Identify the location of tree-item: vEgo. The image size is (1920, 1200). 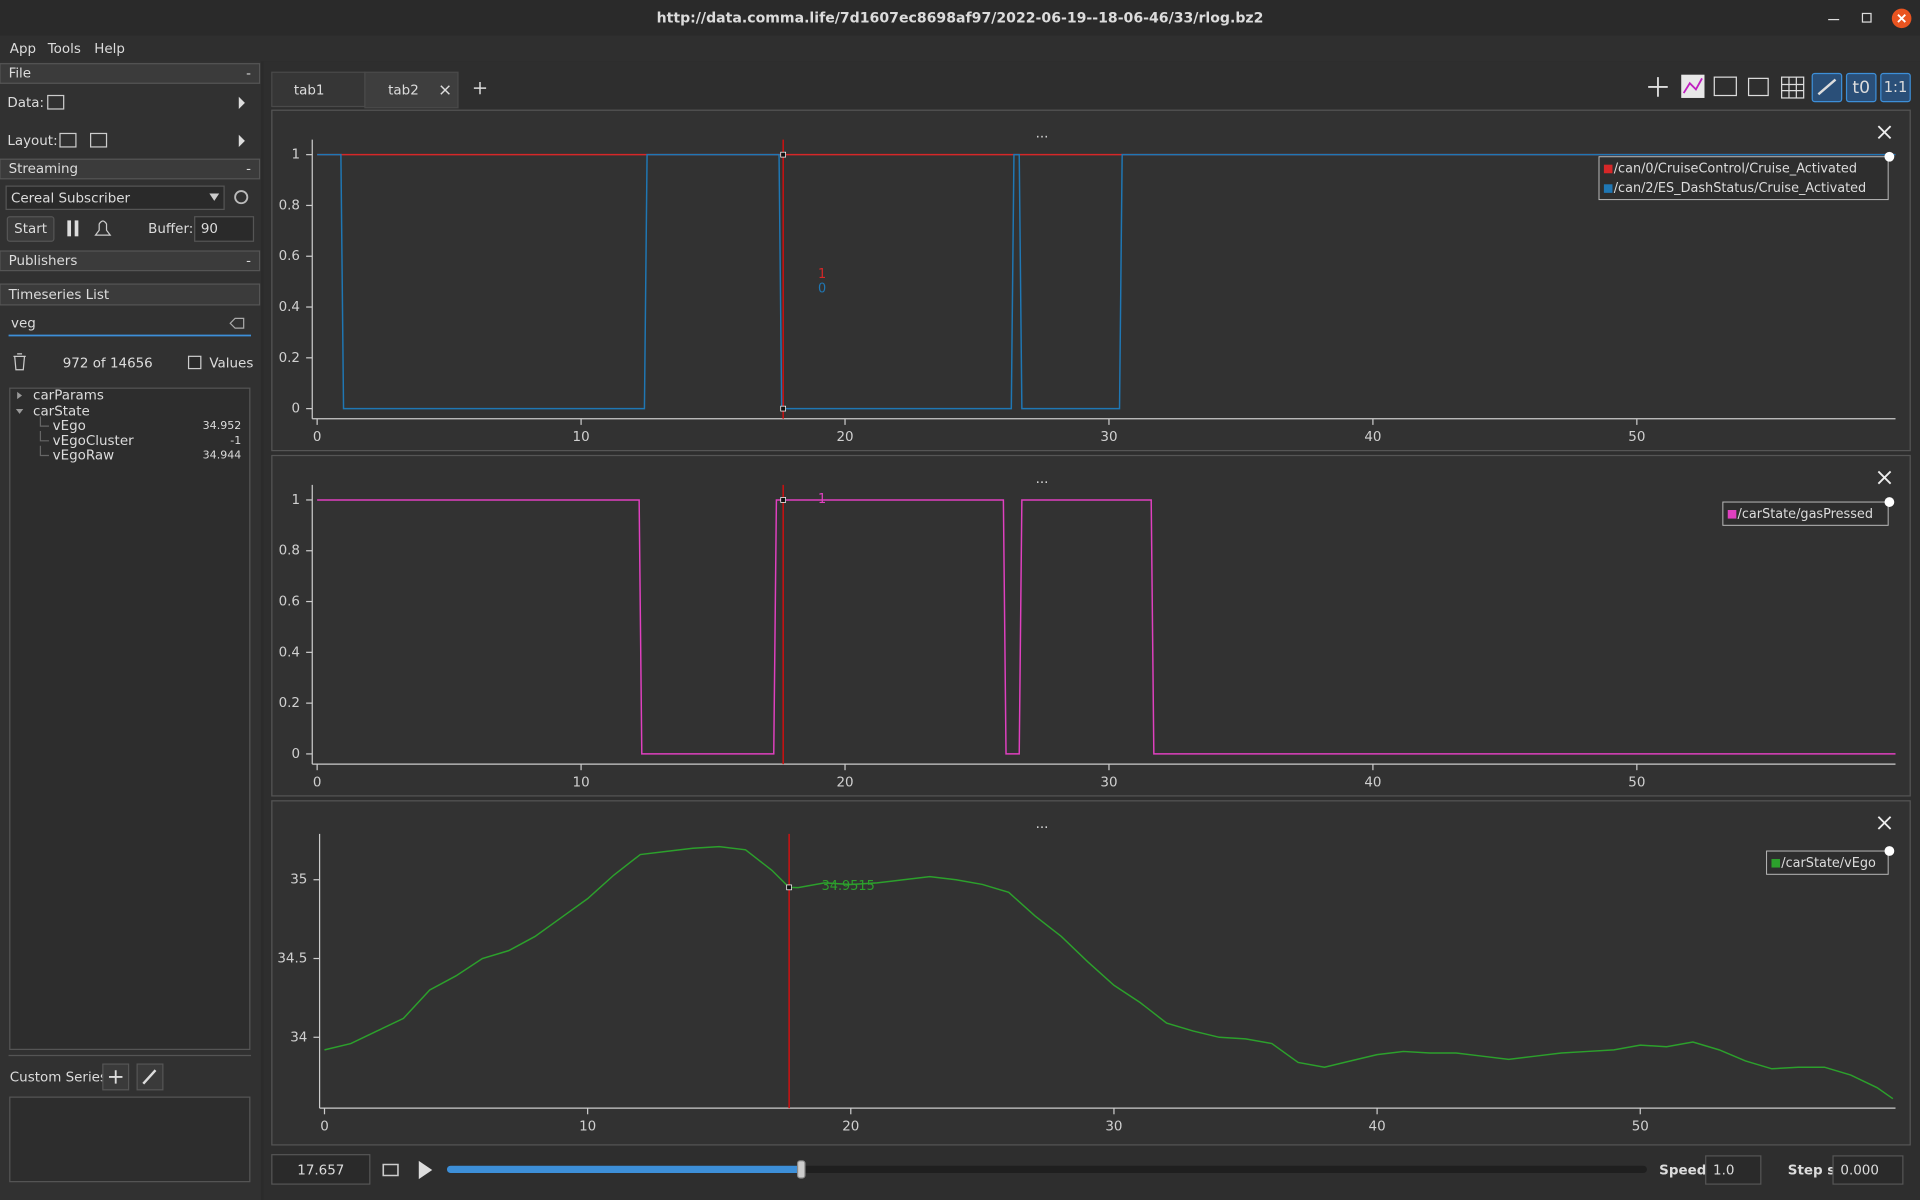
(69, 426).